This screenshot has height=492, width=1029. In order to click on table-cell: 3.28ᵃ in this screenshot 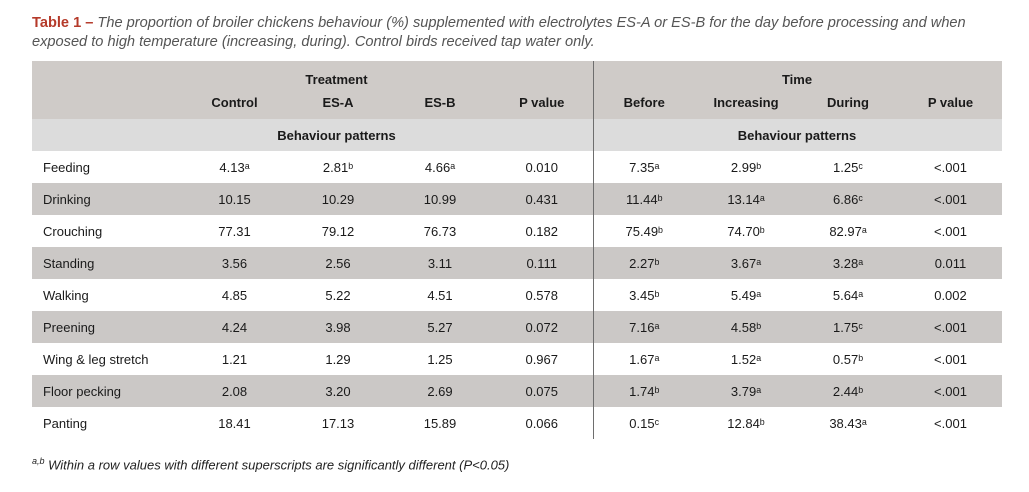, I will do `click(848, 263)`.